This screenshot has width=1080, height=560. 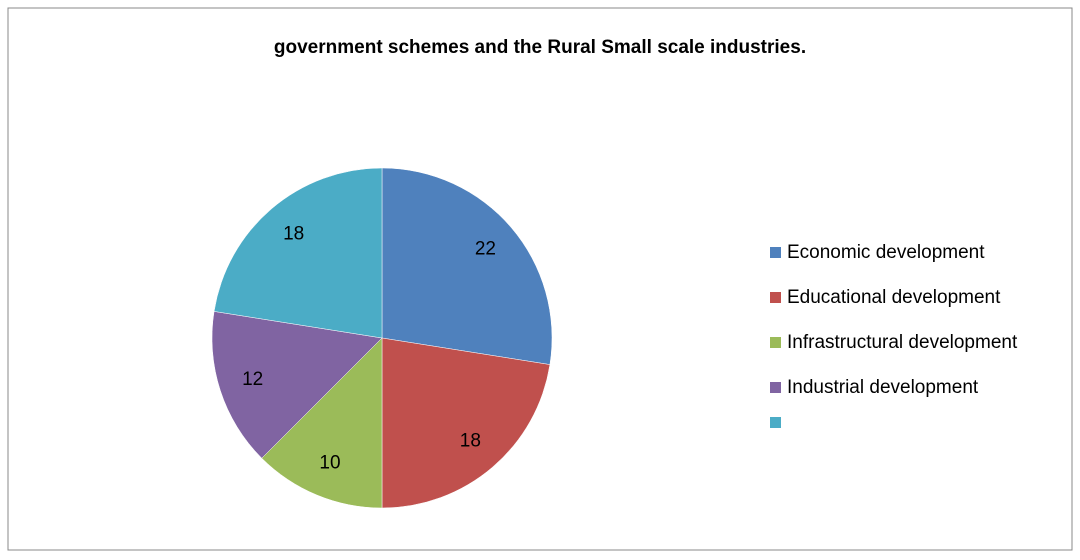 I want to click on data-label: 22, so click(x=485, y=249).